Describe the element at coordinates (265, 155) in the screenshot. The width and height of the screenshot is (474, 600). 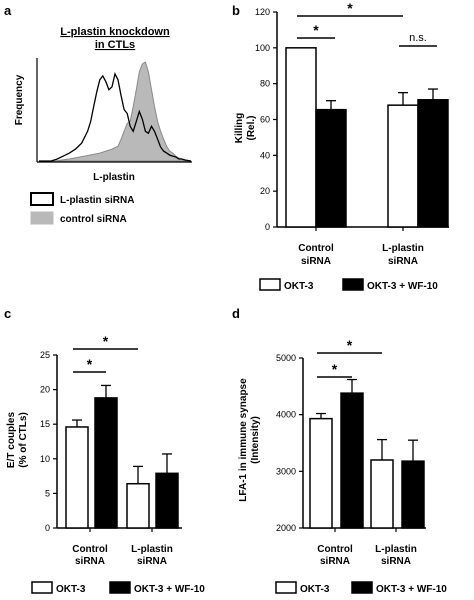
I see `y-tick-label: 40` at that location.